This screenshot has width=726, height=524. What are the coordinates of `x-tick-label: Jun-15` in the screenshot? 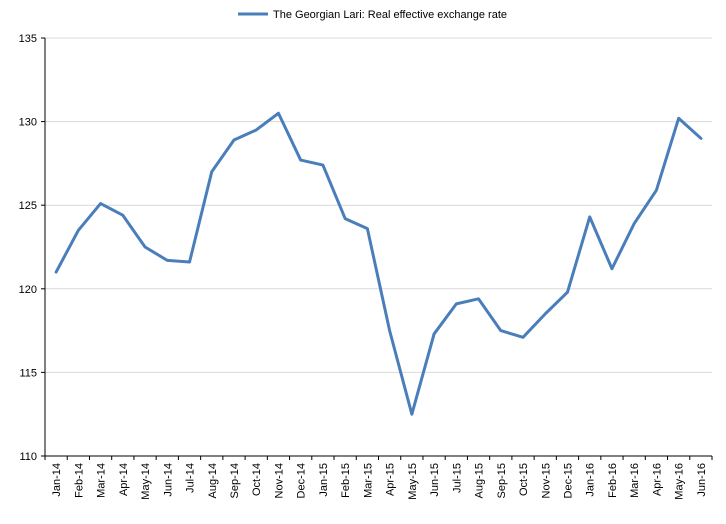 It's located at (435, 480).